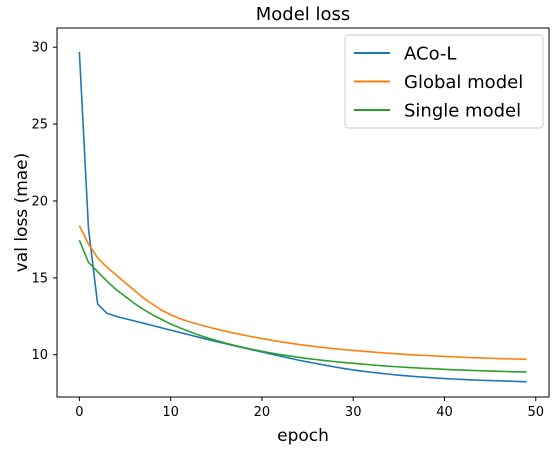  I want to click on y-tick-label: 15, so click(39, 278).